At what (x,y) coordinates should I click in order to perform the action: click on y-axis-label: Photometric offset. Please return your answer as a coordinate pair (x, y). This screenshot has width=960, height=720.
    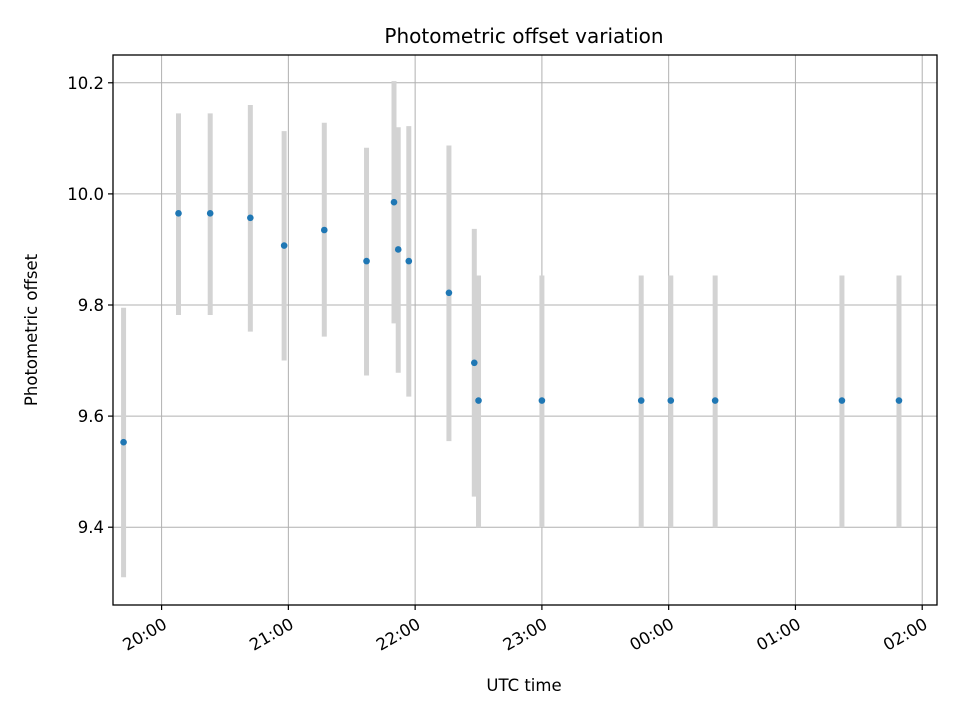
    Looking at the image, I should click on (31, 329).